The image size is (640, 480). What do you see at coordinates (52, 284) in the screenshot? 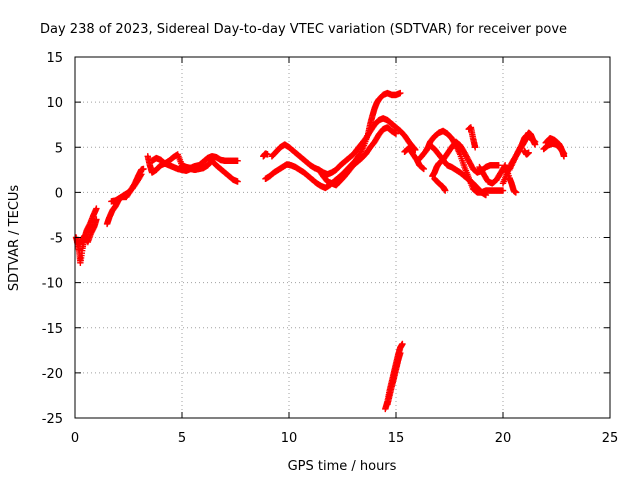
I see `y-tick-label: -10` at bounding box center [52, 284].